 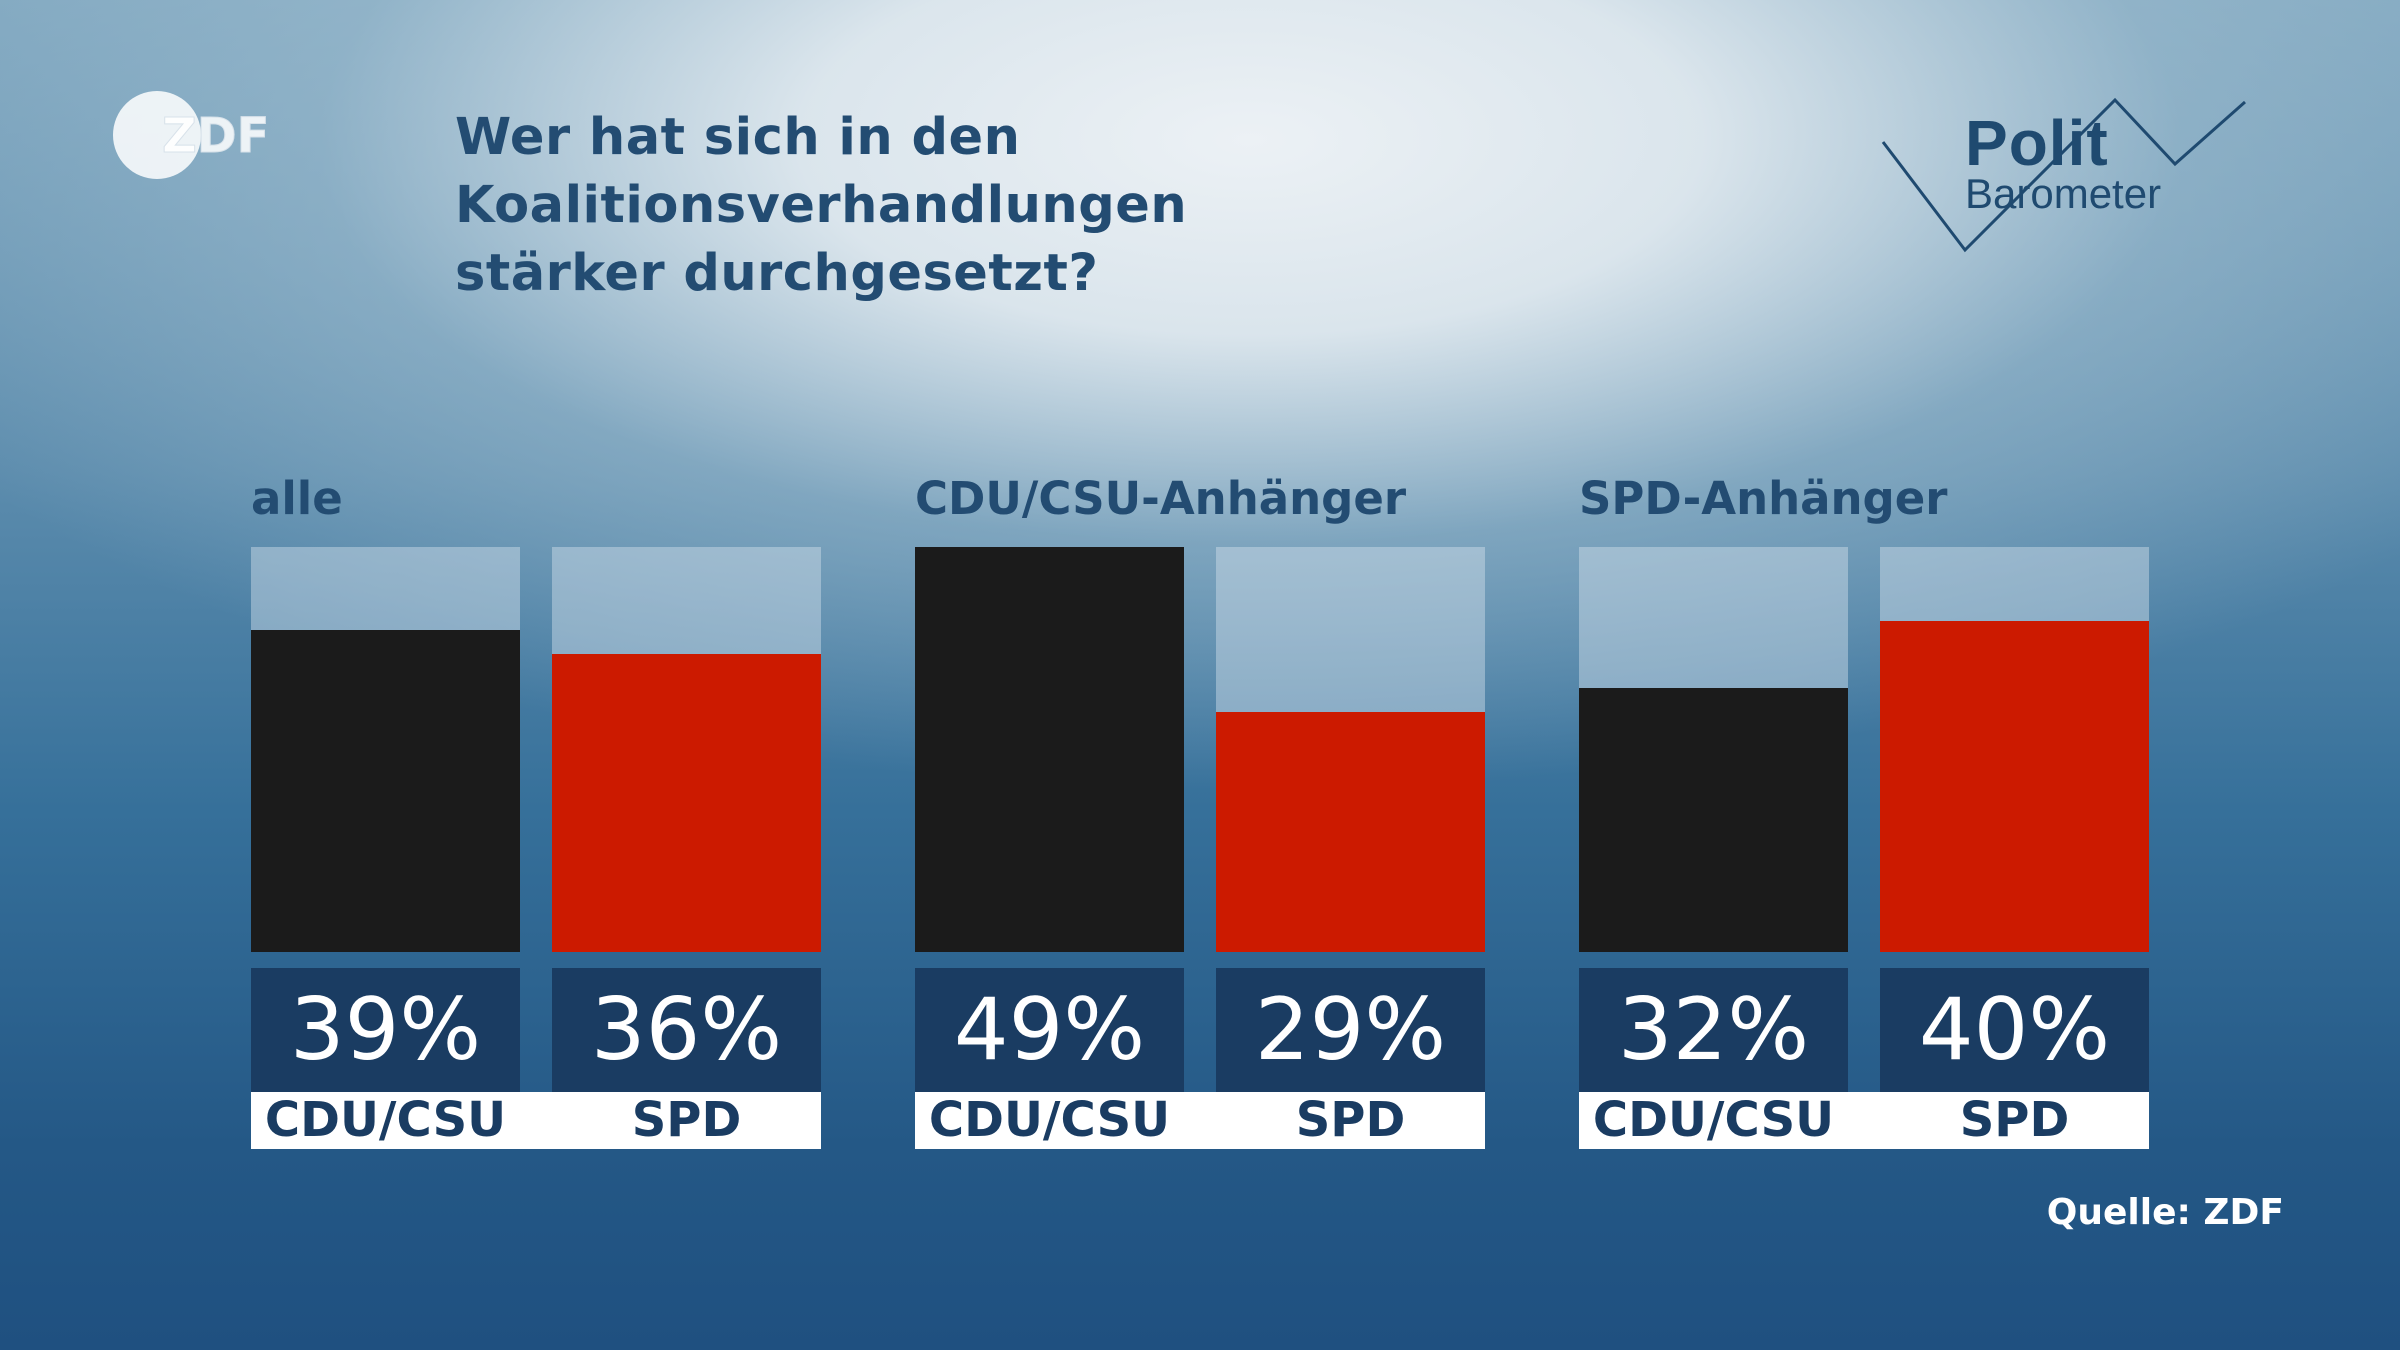 I want to click on zdf-logo: ZDF, so click(x=190, y=135).